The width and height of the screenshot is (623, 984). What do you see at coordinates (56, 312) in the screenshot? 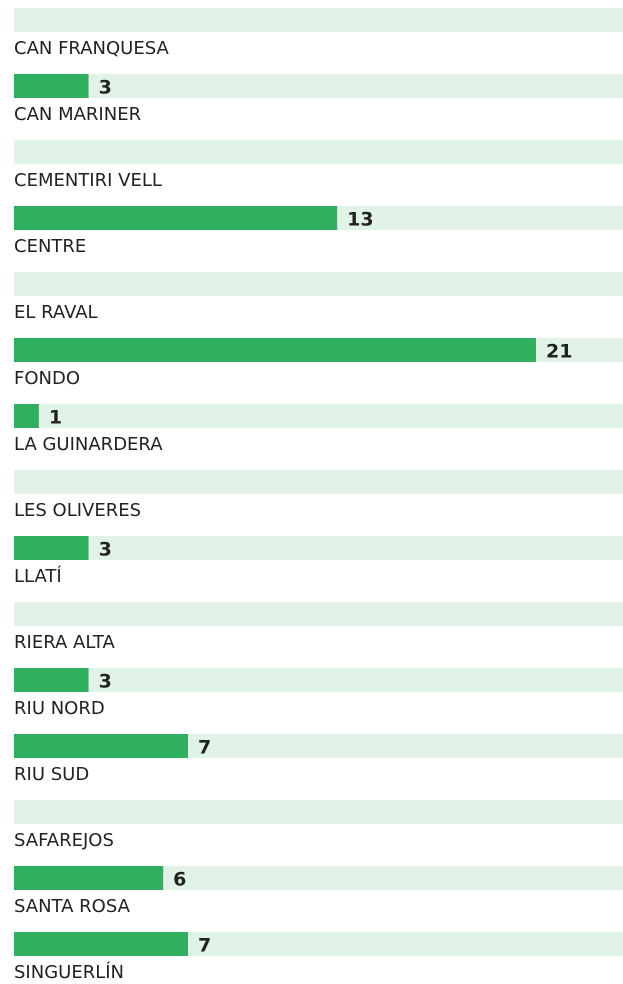
I see `category-label: EL RAVAL` at bounding box center [56, 312].